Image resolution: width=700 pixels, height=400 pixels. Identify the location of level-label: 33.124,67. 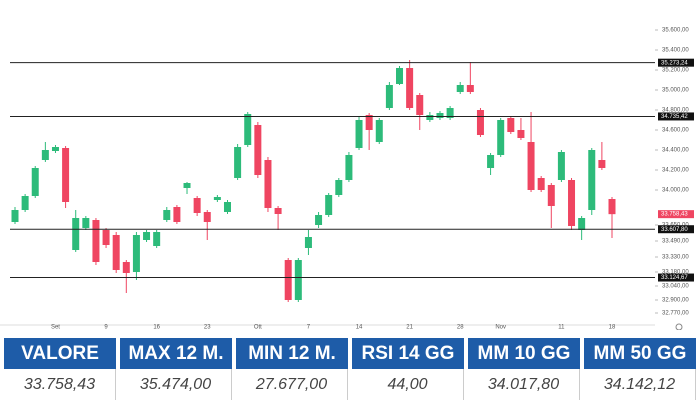
(674, 278).